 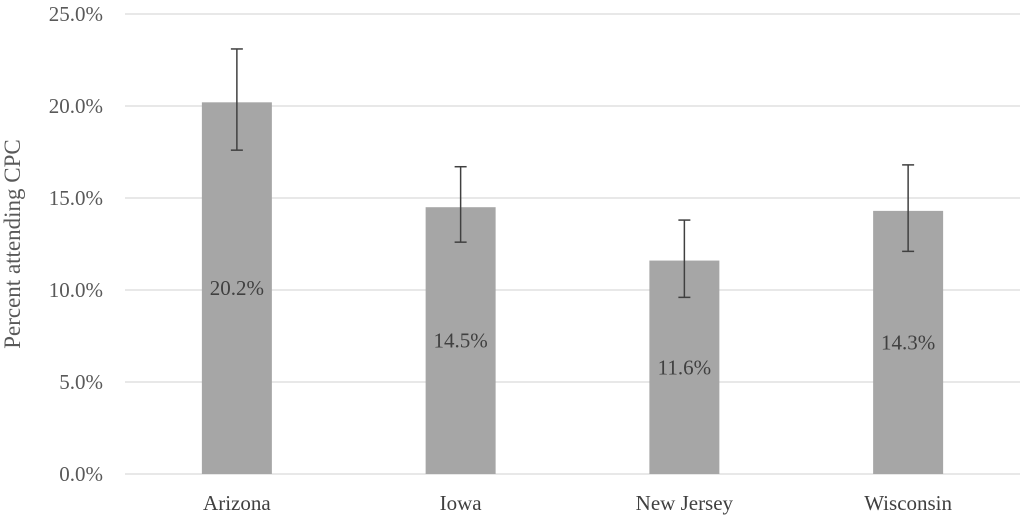 What do you see at coordinates (76, 198) in the screenshot?
I see `y-tick-label: 15.0%` at bounding box center [76, 198].